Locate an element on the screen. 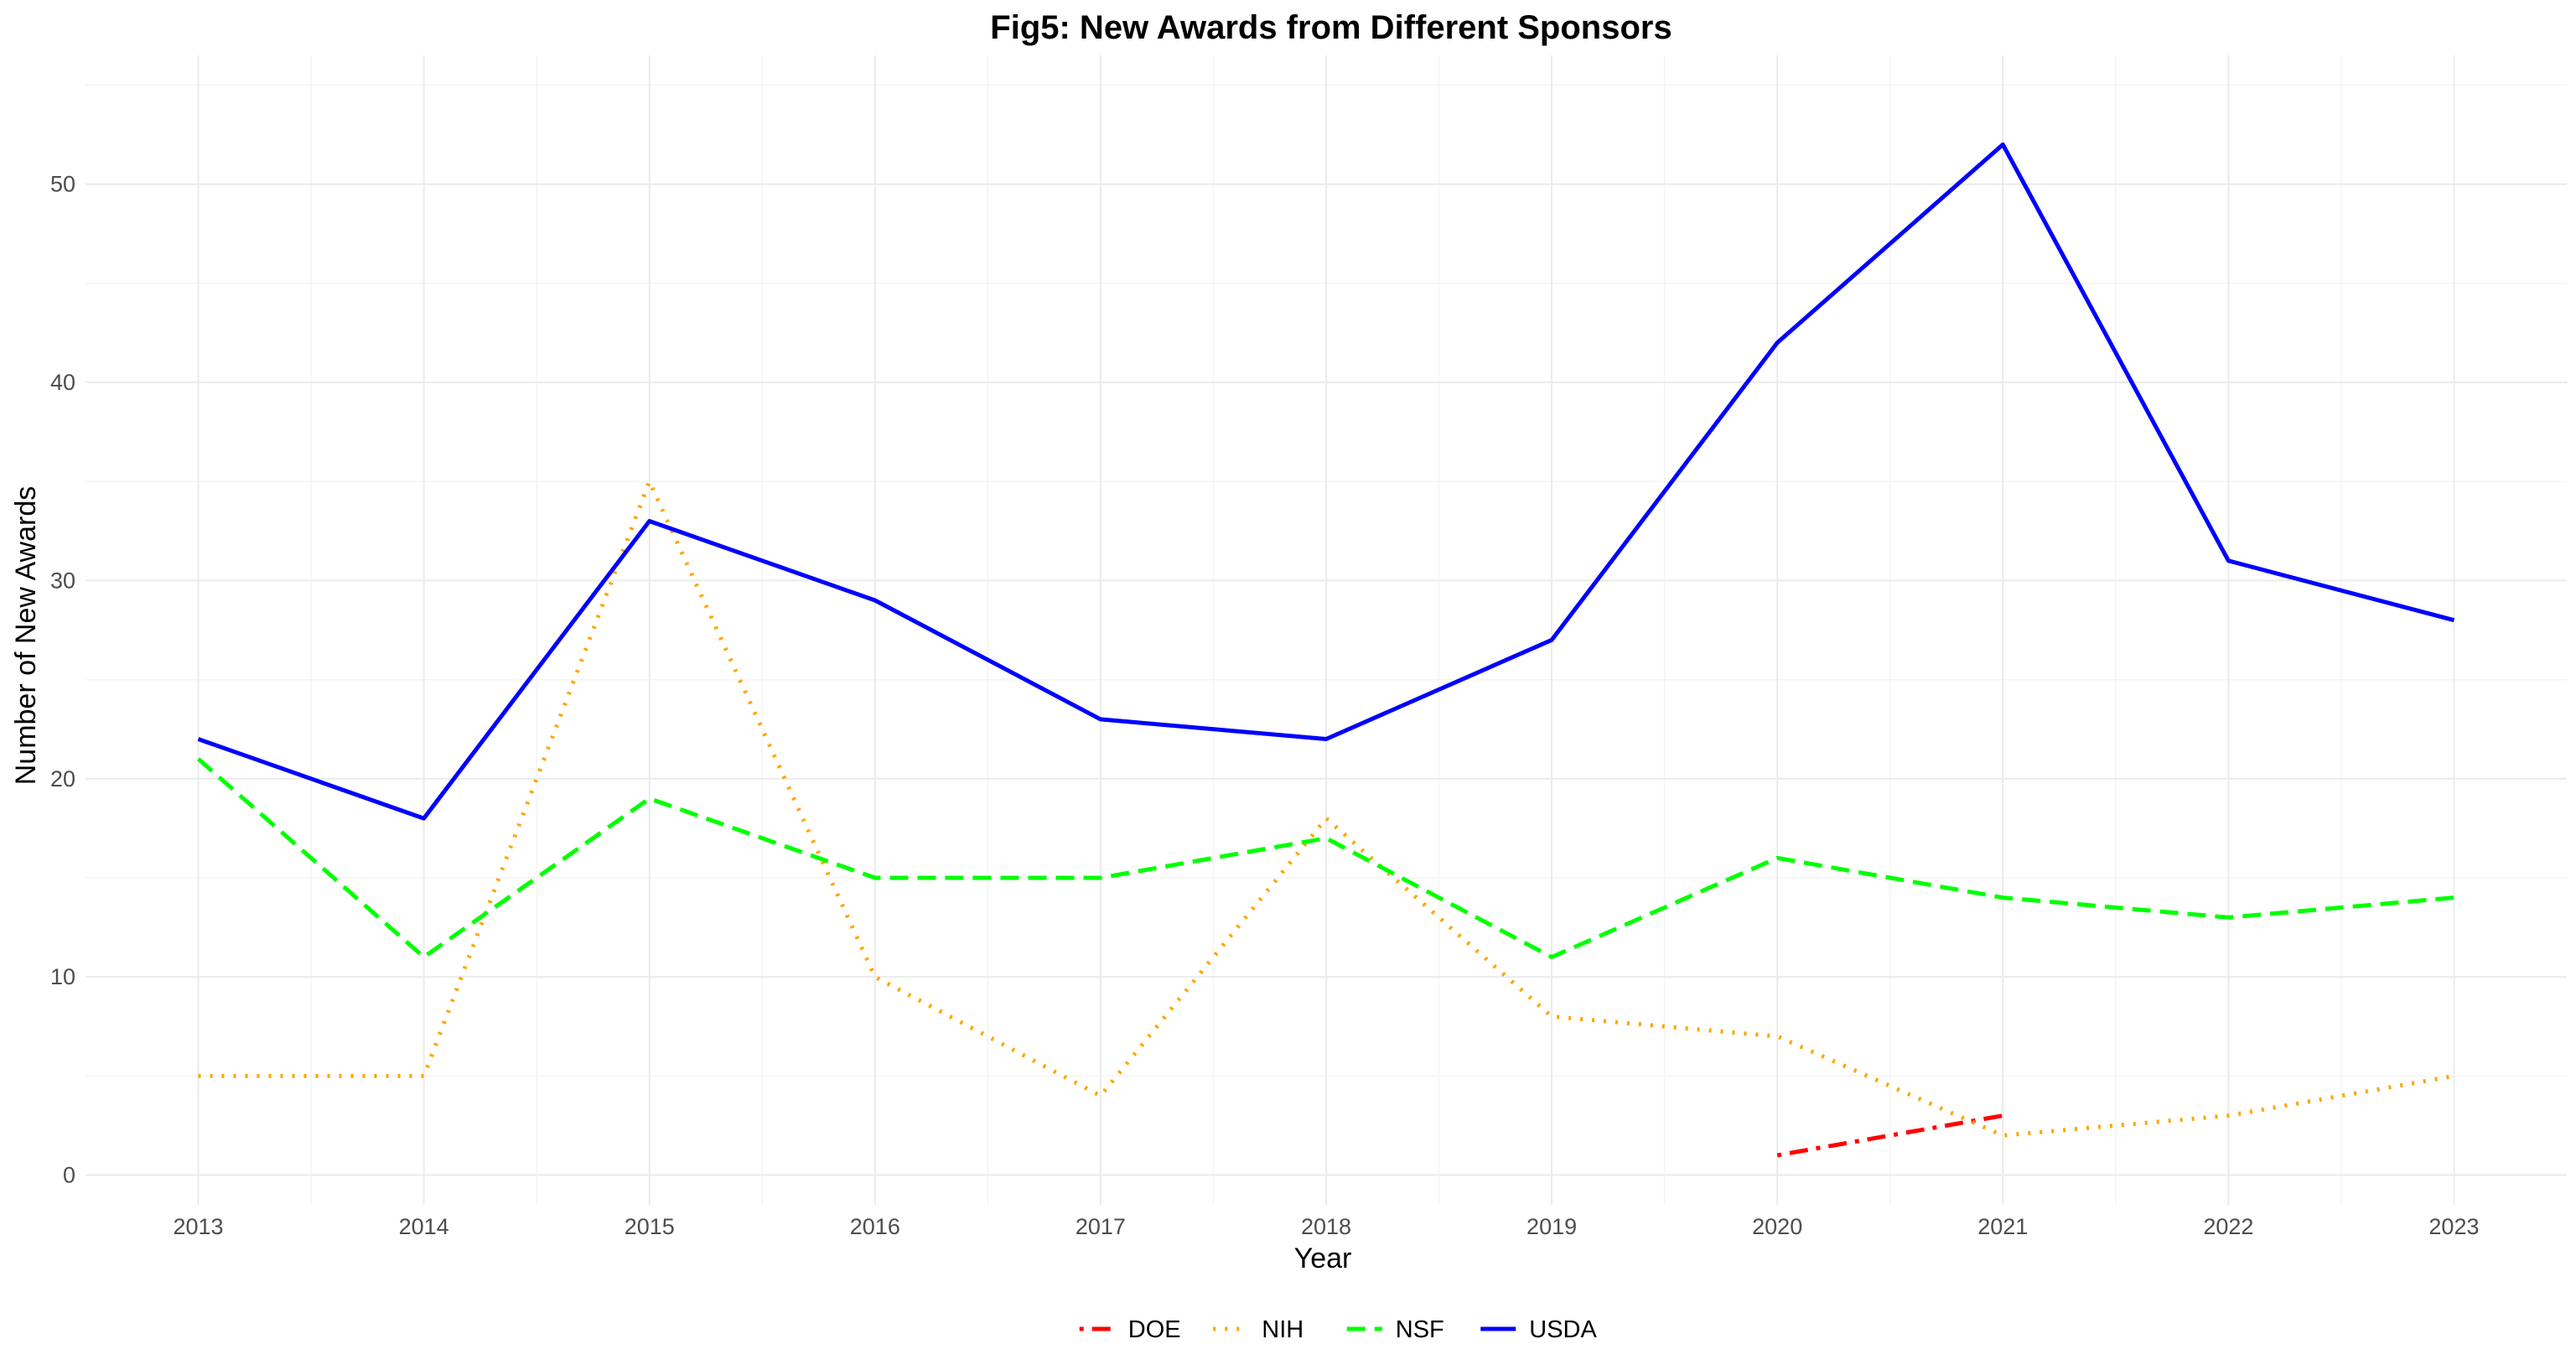 The width and height of the screenshot is (2576, 1370). x-tick-label: 2019 is located at coordinates (1551, 1226).